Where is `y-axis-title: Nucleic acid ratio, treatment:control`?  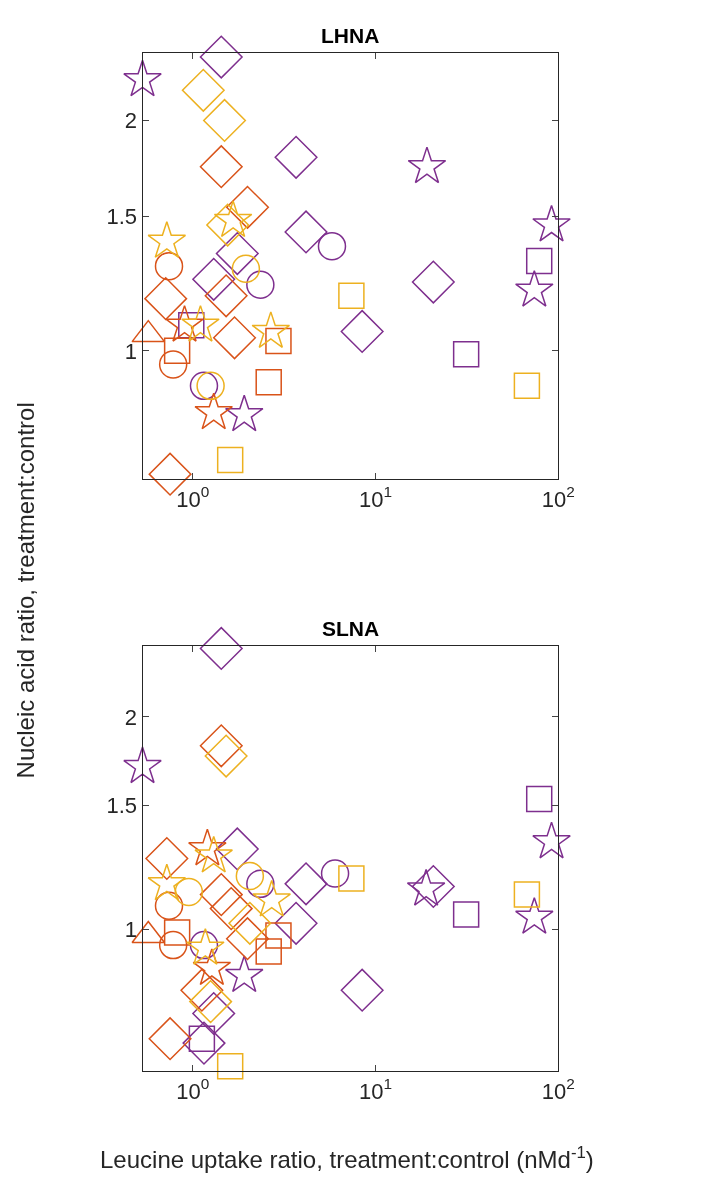 y-axis-title: Nucleic acid ratio, treatment:control is located at coordinates (26, 590).